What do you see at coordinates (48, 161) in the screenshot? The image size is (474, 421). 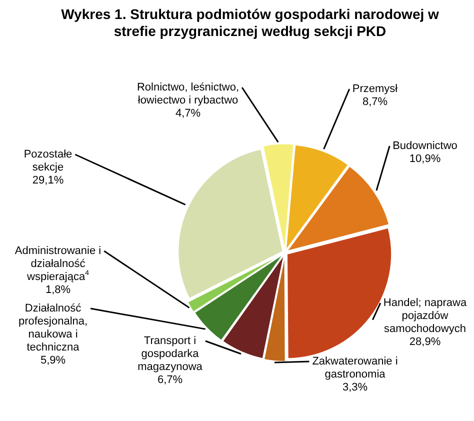 I see `slice-label: Pozostałe sekcje` at bounding box center [48, 161].